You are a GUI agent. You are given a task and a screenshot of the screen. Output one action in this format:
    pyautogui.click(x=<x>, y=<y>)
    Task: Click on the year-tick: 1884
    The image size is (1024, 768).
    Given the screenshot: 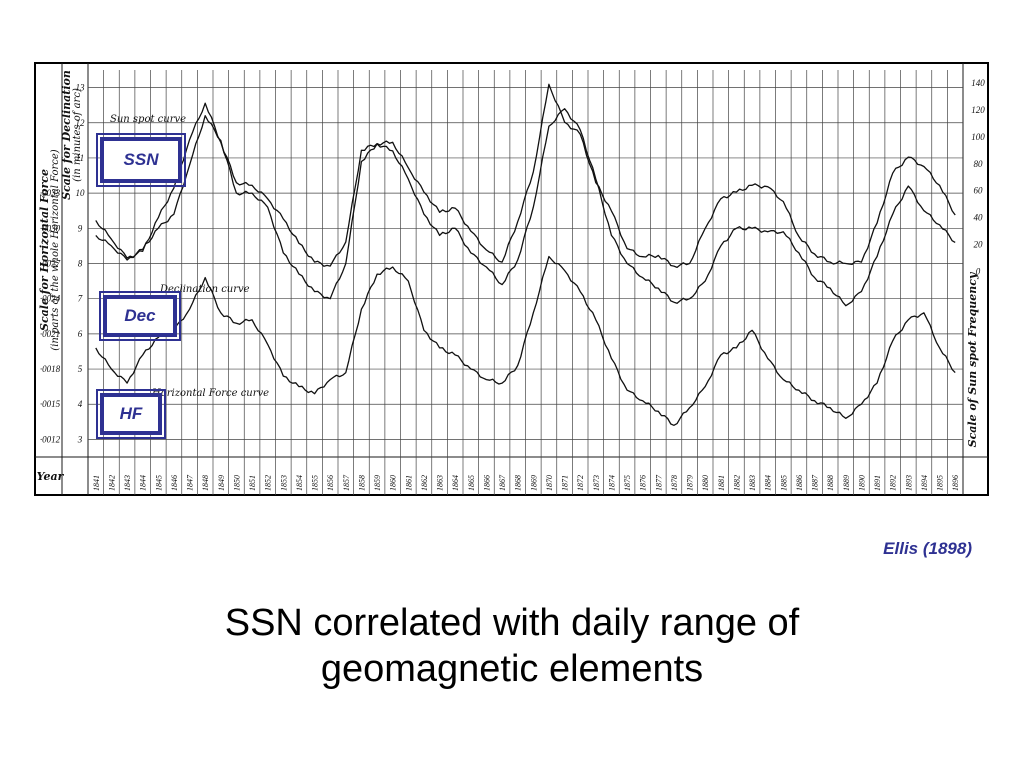 What is the action you would take?
    pyautogui.click(x=768, y=483)
    